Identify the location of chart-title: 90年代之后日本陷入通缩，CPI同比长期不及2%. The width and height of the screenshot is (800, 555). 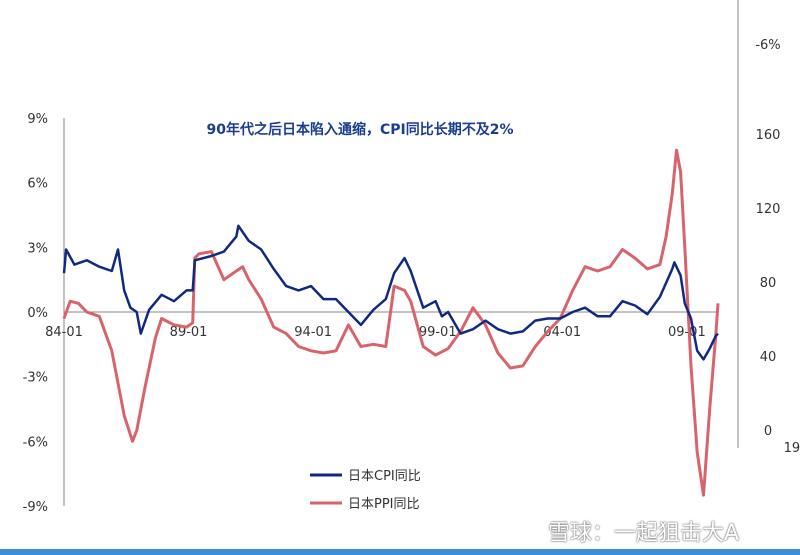
(360, 129).